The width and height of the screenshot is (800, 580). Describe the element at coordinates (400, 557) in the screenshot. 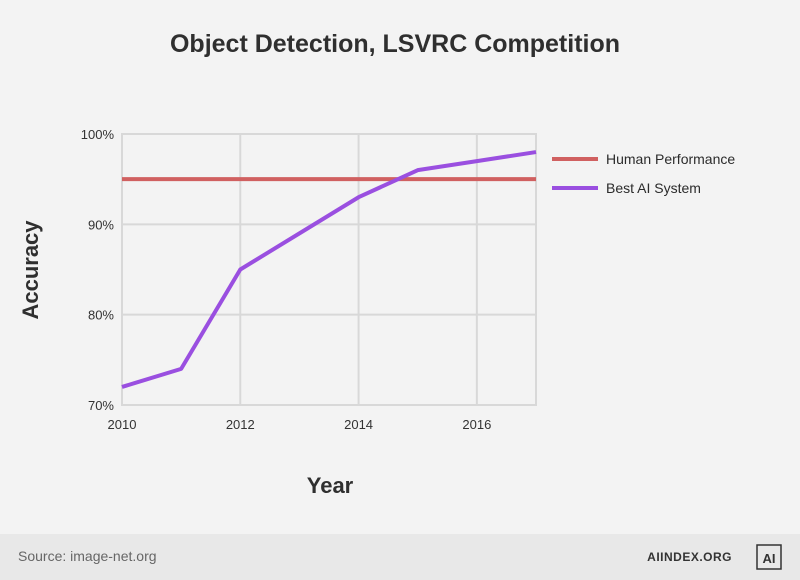

I see `footer: Source: image-net.org AIINDEX.ORG AI` at that location.